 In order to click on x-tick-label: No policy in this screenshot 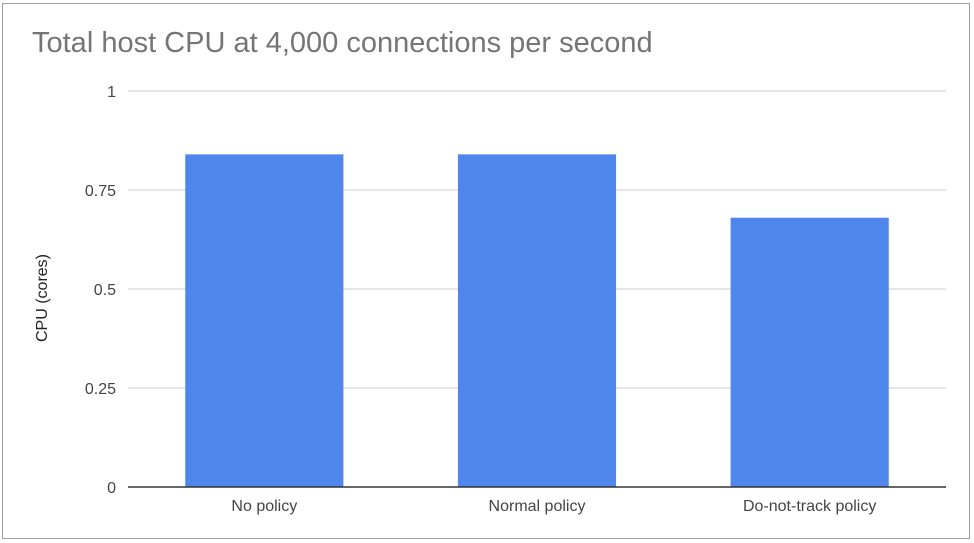, I will do `click(264, 506)`.